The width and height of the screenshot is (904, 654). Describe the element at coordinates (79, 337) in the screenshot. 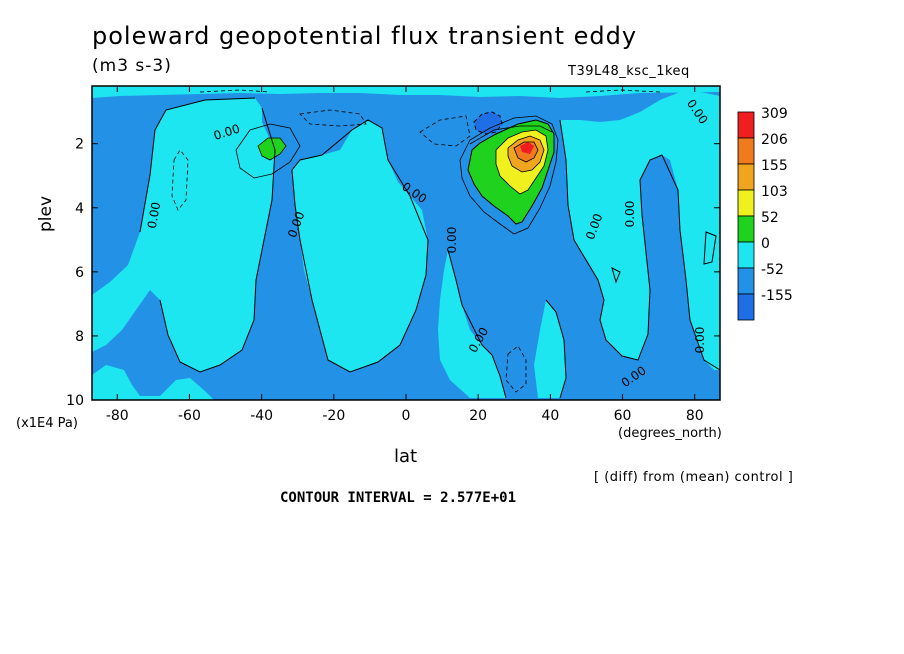

I see `y-tick-label: 8` at that location.